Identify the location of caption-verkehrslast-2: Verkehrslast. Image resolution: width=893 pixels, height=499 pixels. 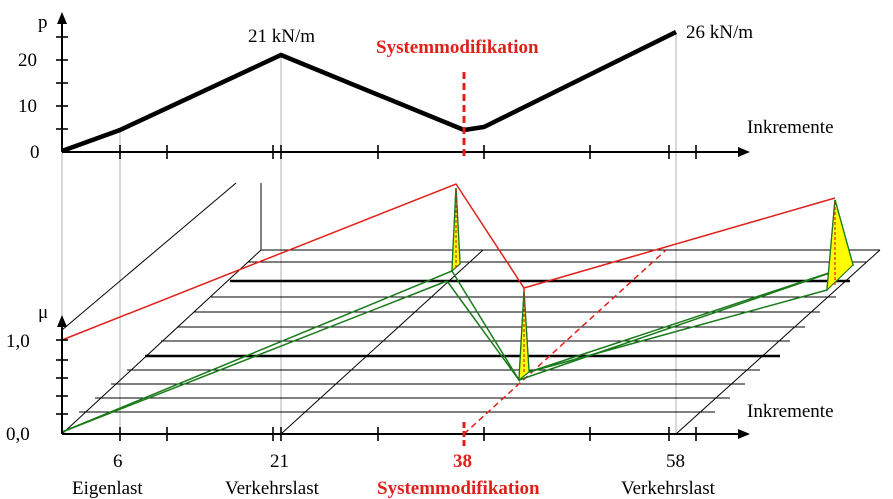
(668, 488).